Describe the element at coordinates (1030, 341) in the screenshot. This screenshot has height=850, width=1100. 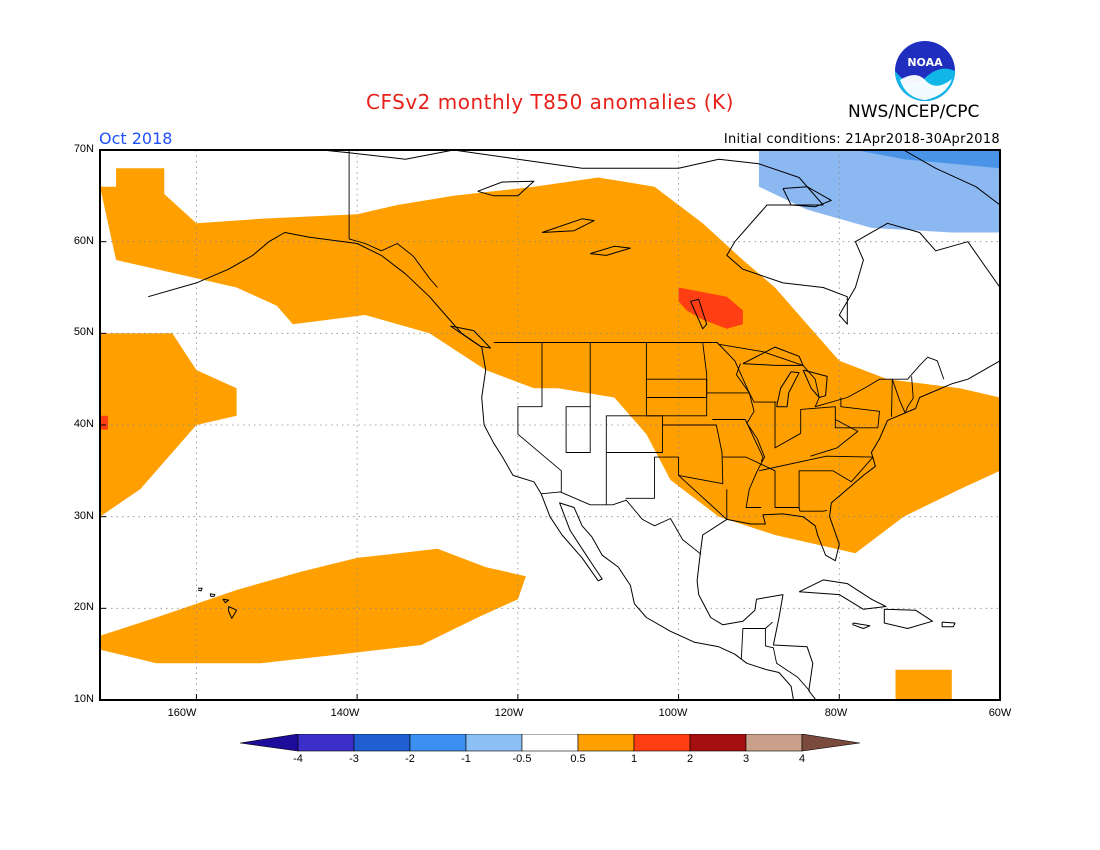
I see `island-newfoundland` at that location.